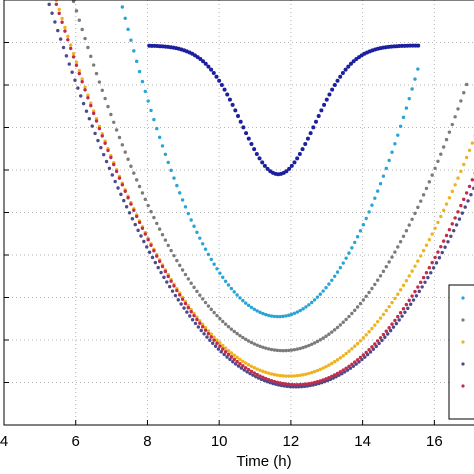 Image resolution: width=474 pixels, height=474 pixels. What do you see at coordinates (6, 212) in the screenshot?
I see `y-ticks` at bounding box center [6, 212].